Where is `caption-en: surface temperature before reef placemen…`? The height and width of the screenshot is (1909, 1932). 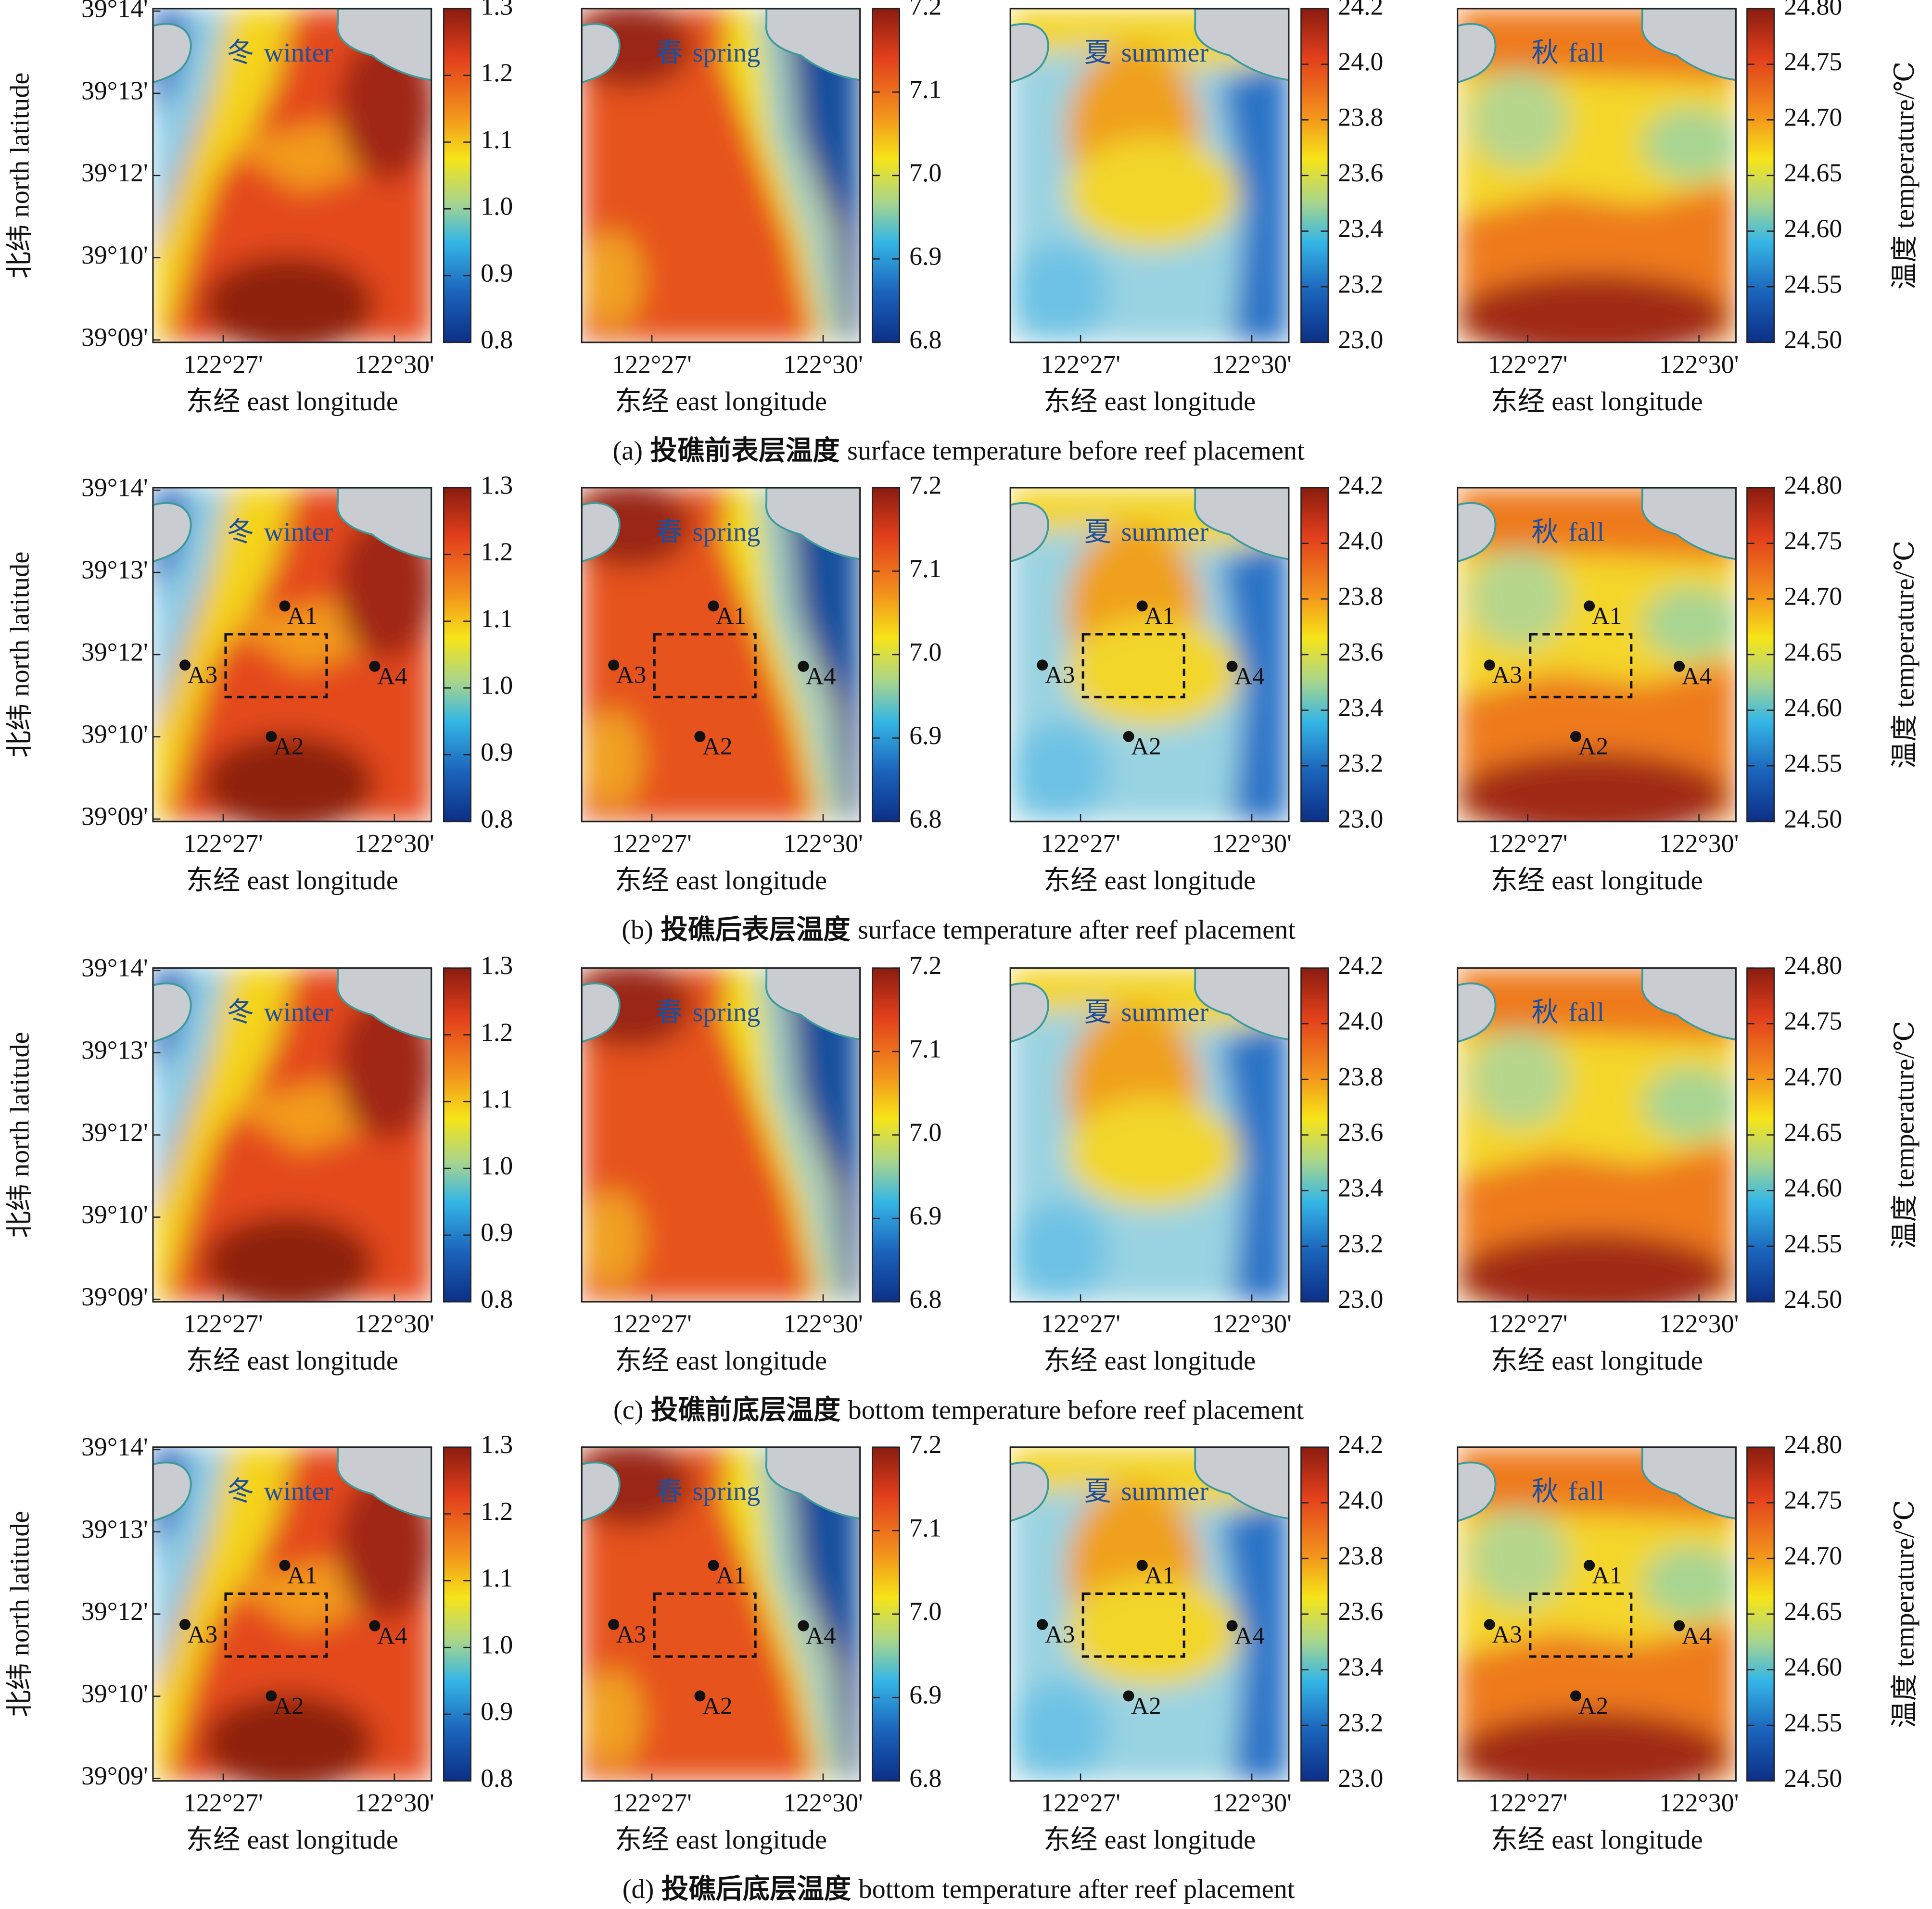 caption-en: surface temperature before reef placemen… is located at coordinates (1076, 451).